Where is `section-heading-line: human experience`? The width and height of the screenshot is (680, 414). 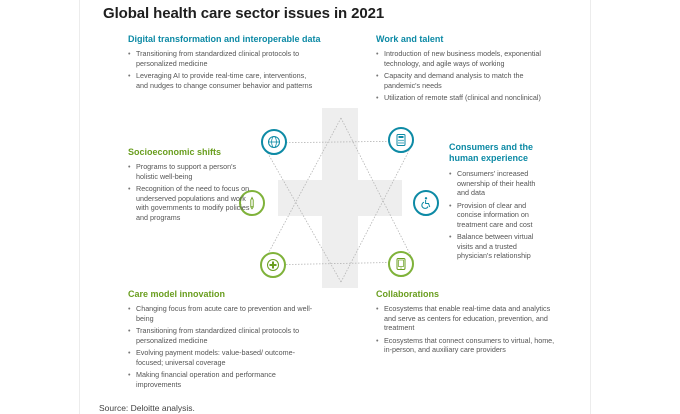 section-heading-line: human experience is located at coordinates (489, 158).